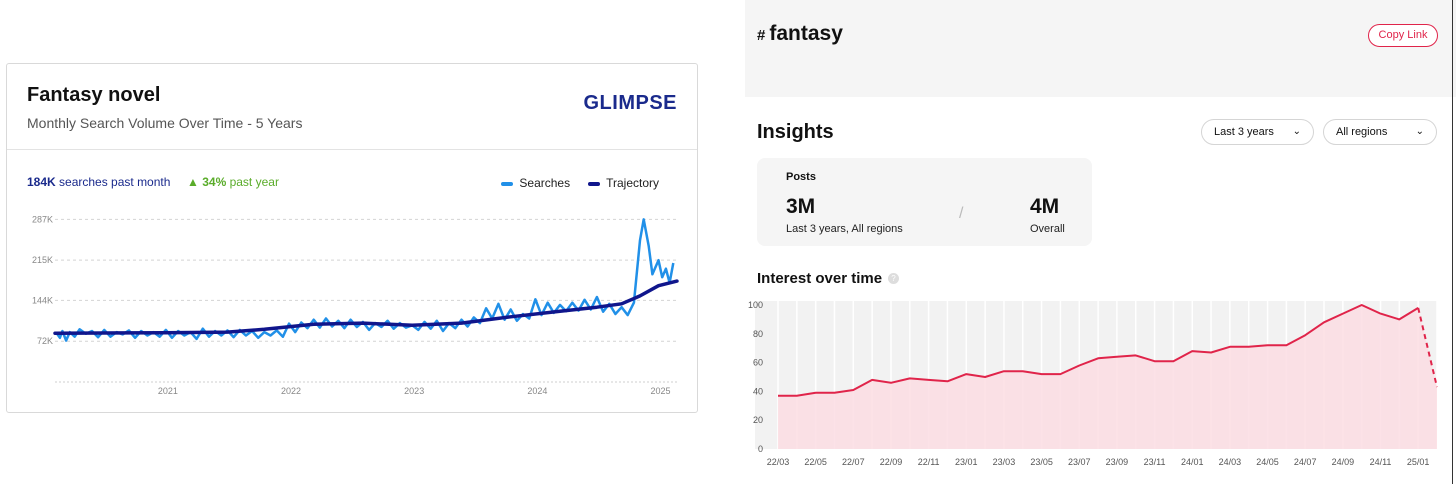 The height and width of the screenshot is (484, 1456). Describe the element at coordinates (580, 183) in the screenshot. I see `chart-legend: Searches Trajectory` at that location.